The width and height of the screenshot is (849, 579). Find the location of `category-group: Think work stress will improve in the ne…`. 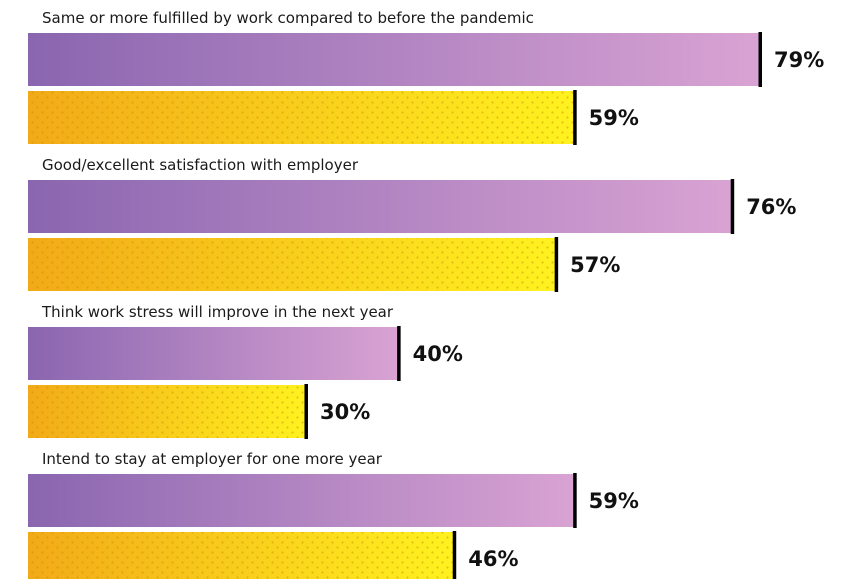

category-group: Think work stress will improve in the ne… is located at coordinates (245, 371).